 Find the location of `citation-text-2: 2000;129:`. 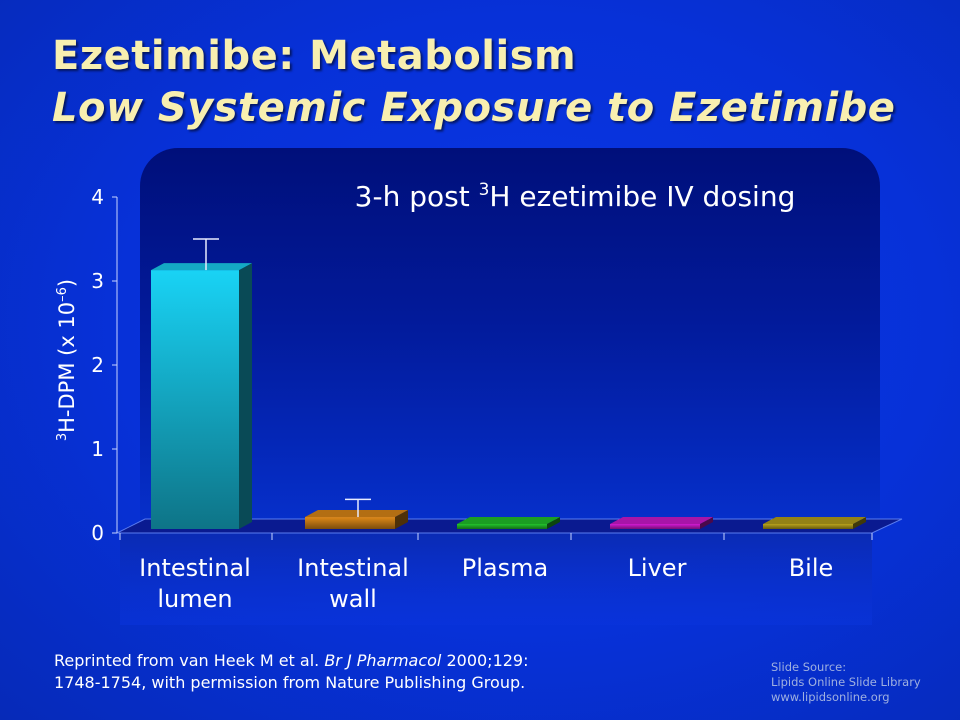

citation-text-2: 2000;129: is located at coordinates (485, 660).